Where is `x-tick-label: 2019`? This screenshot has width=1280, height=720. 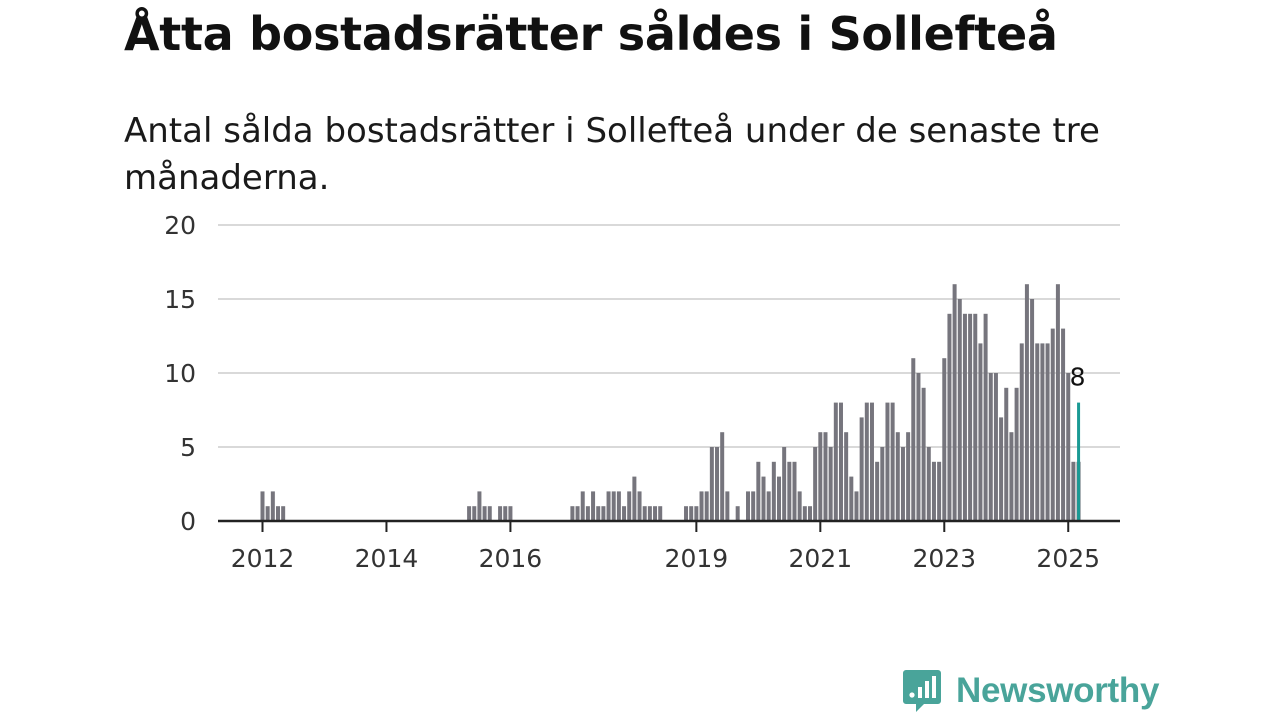 x-tick-label: 2019 is located at coordinates (697, 558).